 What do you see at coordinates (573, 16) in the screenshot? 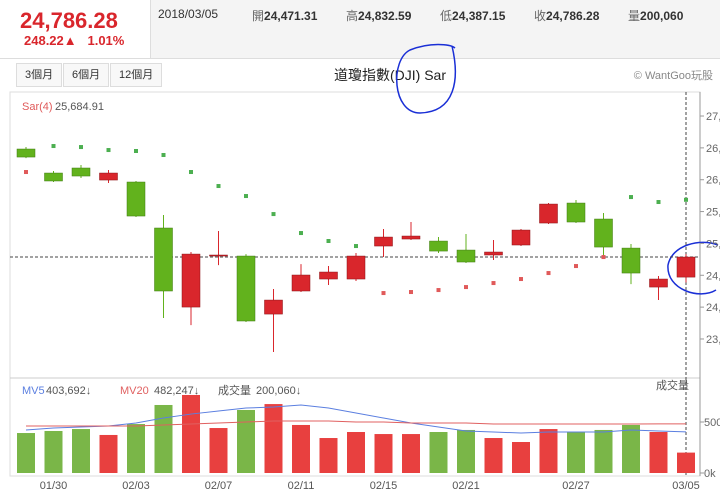
I see `field-value: 24,786.28` at bounding box center [573, 16].